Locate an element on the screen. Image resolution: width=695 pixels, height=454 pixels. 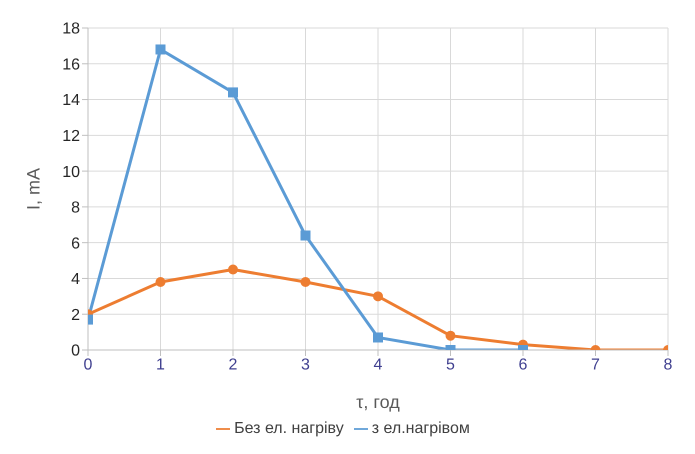
x-tick-label: 0 is located at coordinates (88, 365).